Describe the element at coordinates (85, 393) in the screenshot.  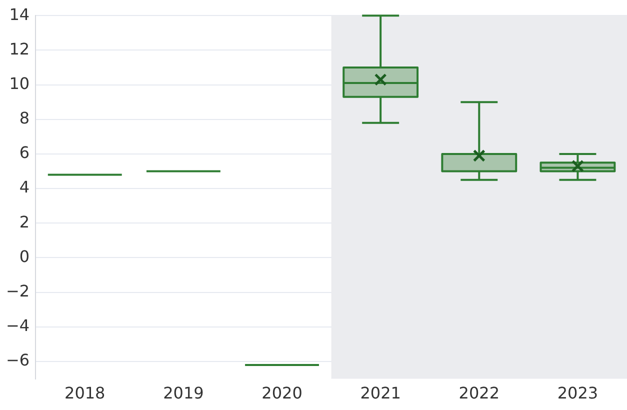
I see `x-tick-label: 2018` at that location.